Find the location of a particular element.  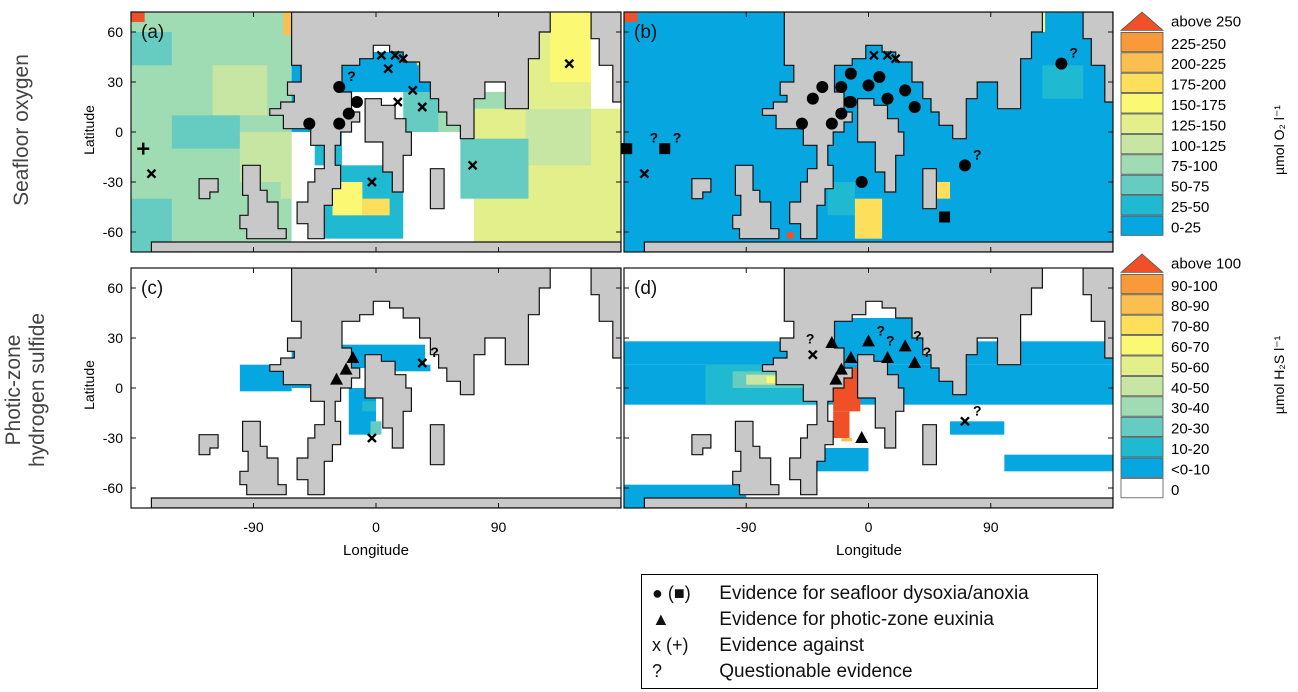

panel-label: (d) is located at coordinates (645, 288).